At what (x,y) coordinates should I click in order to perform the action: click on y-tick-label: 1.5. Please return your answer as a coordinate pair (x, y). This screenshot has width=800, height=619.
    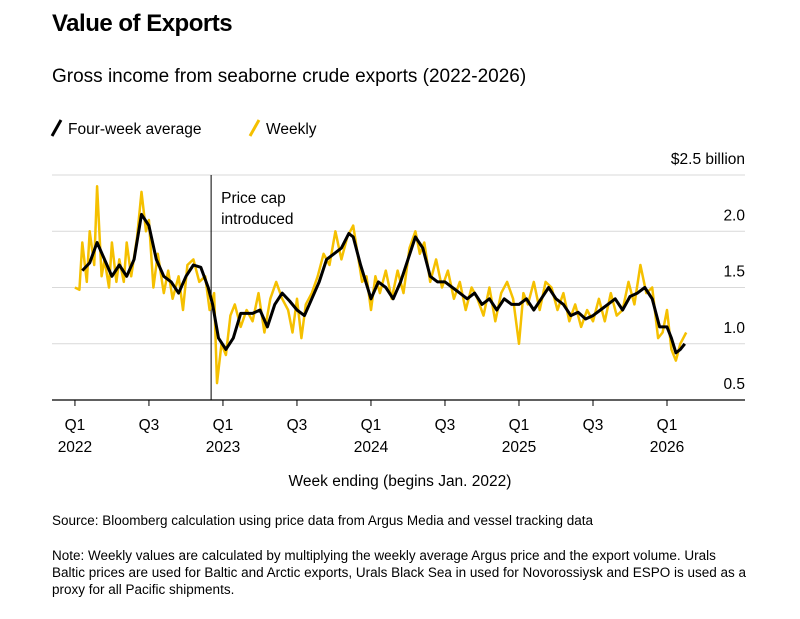
    Looking at the image, I should click on (734, 272).